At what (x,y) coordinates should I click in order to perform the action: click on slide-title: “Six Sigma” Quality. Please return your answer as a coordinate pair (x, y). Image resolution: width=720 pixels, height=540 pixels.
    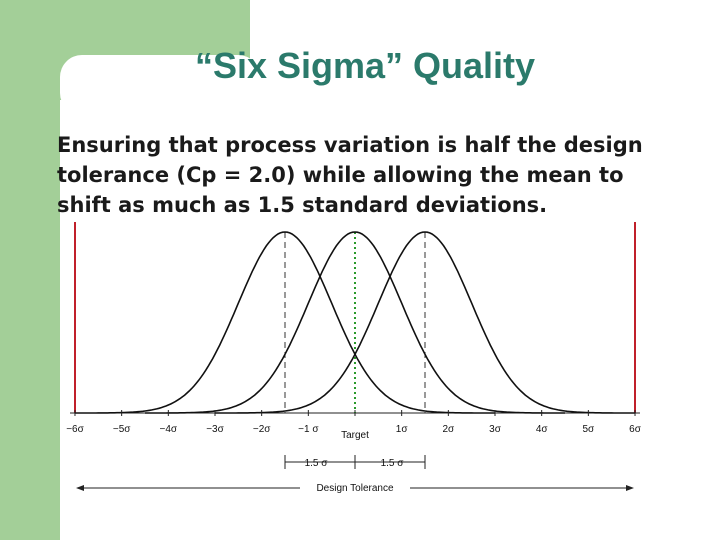
    Looking at the image, I should click on (365, 65).